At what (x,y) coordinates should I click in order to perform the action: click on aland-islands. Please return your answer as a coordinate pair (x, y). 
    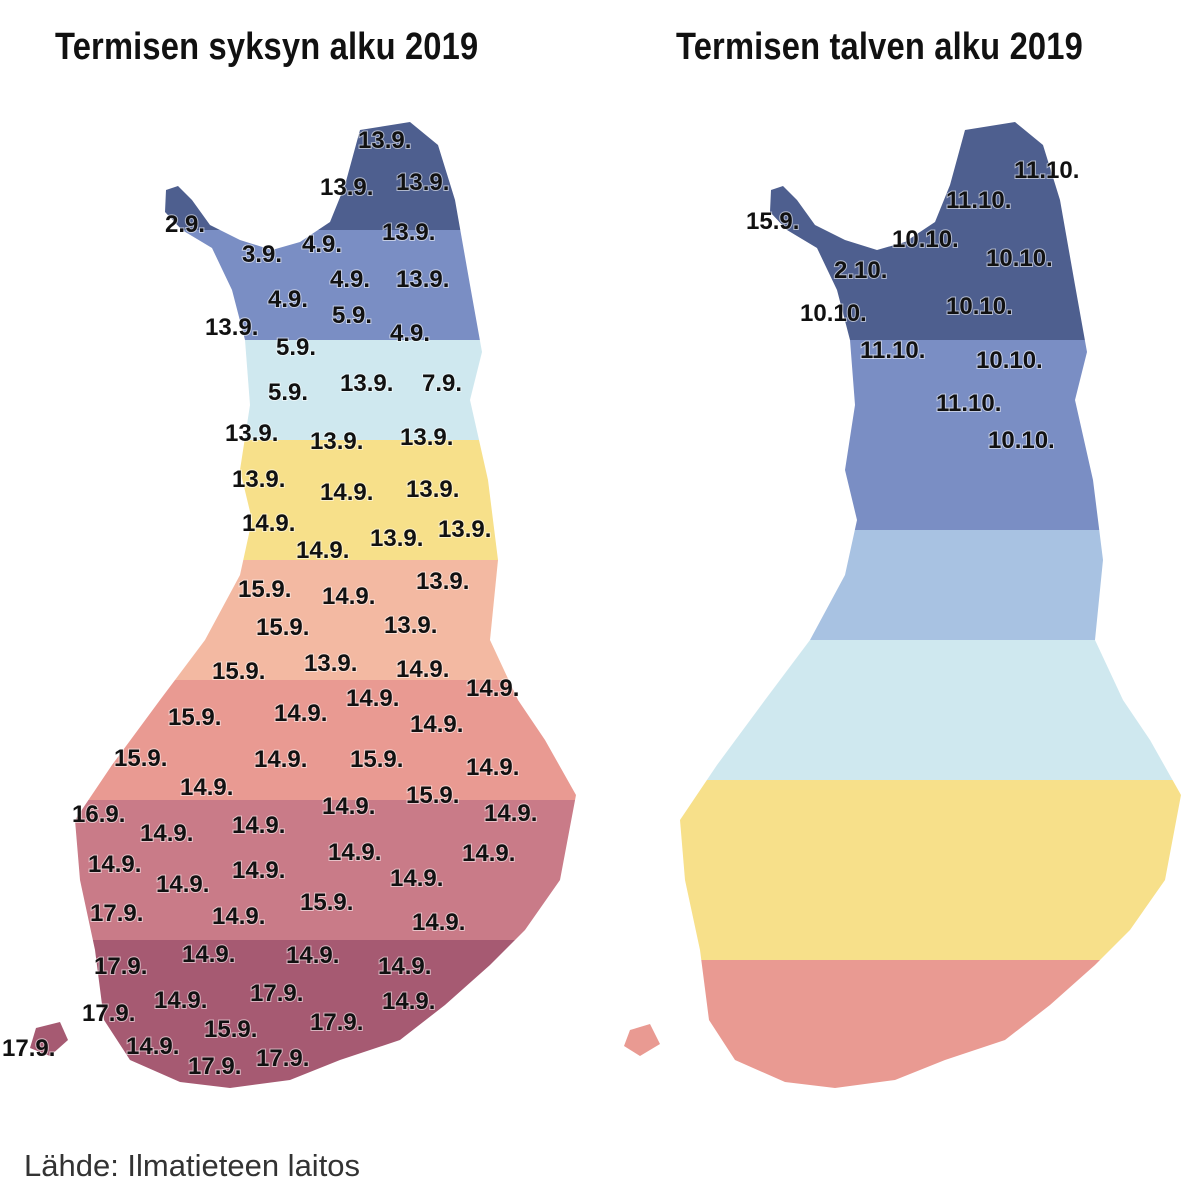
    Looking at the image, I should click on (49, 1039).